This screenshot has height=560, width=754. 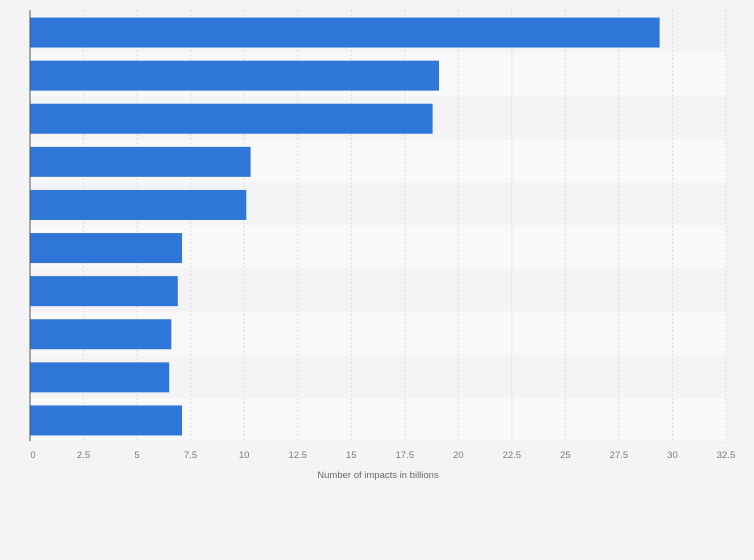 I want to click on x-tick-label: 2.5, so click(x=83, y=455).